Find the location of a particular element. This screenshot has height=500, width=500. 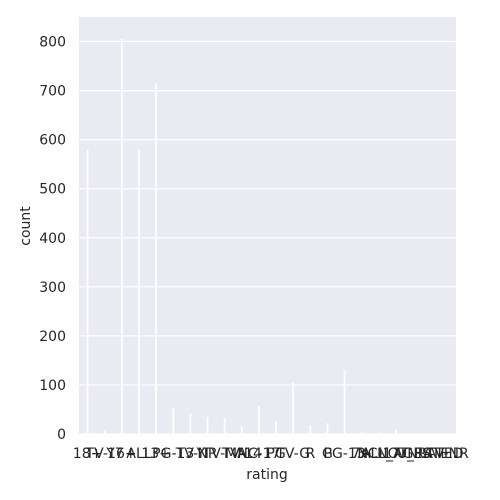

x-tick-label: TV-G is located at coordinates (292, 454).